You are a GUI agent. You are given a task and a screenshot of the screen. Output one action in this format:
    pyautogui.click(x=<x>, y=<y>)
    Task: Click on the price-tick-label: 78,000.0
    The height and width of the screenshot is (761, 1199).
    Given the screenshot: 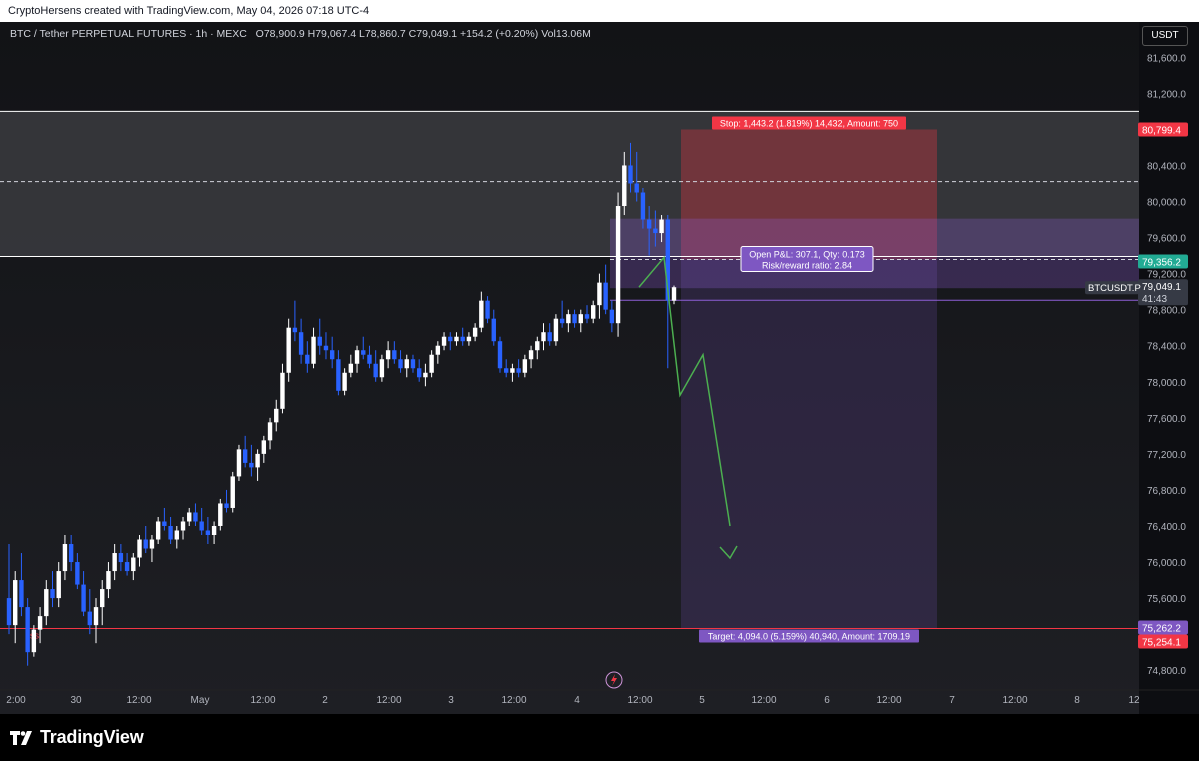 What is the action you would take?
    pyautogui.click(x=1166, y=383)
    